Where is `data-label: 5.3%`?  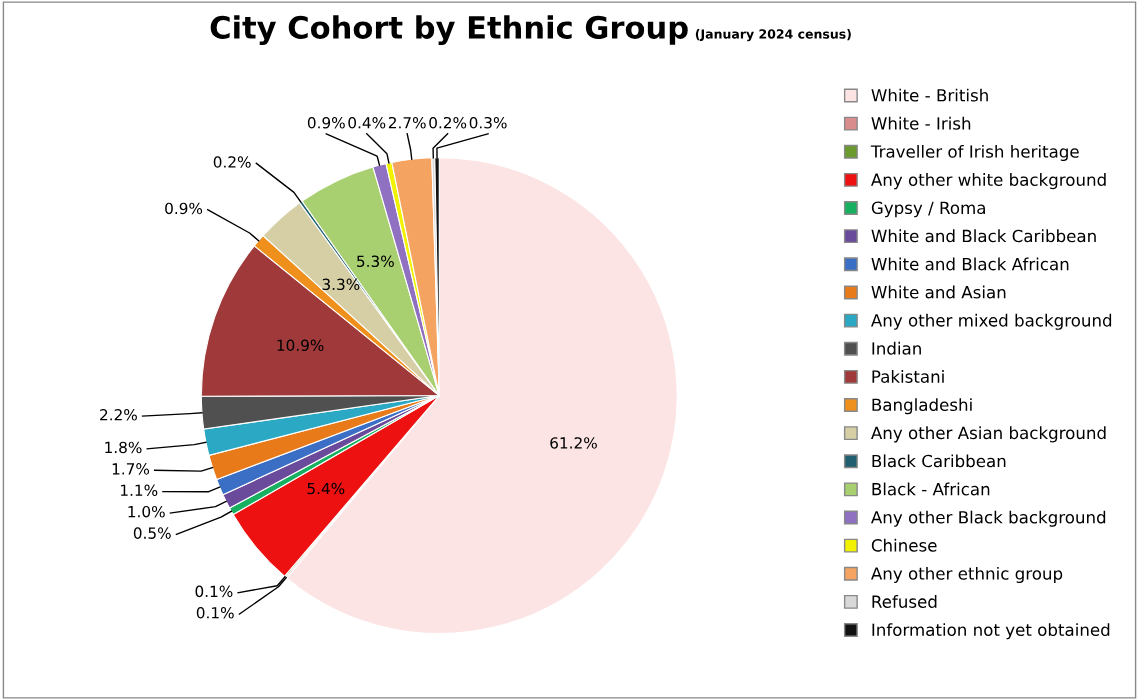 data-label: 5.3% is located at coordinates (375, 261).